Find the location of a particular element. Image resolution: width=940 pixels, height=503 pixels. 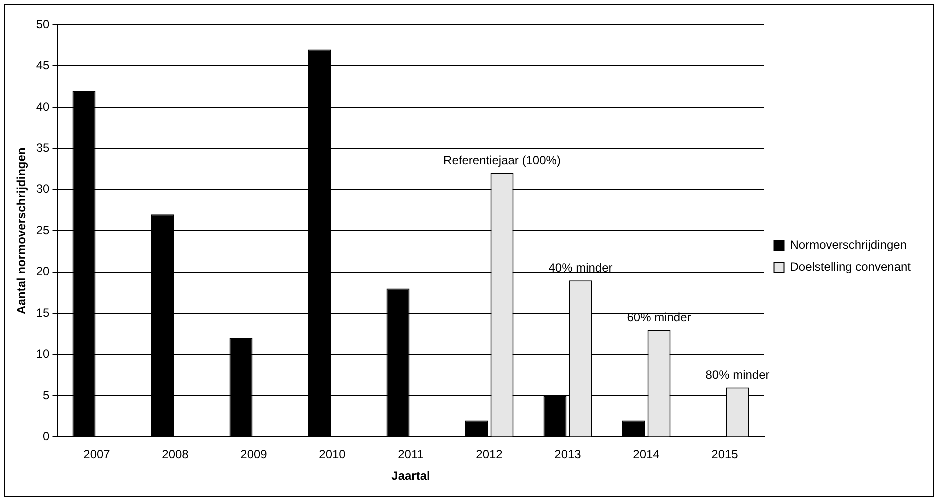

annotation: 80% minder is located at coordinates (738, 375).